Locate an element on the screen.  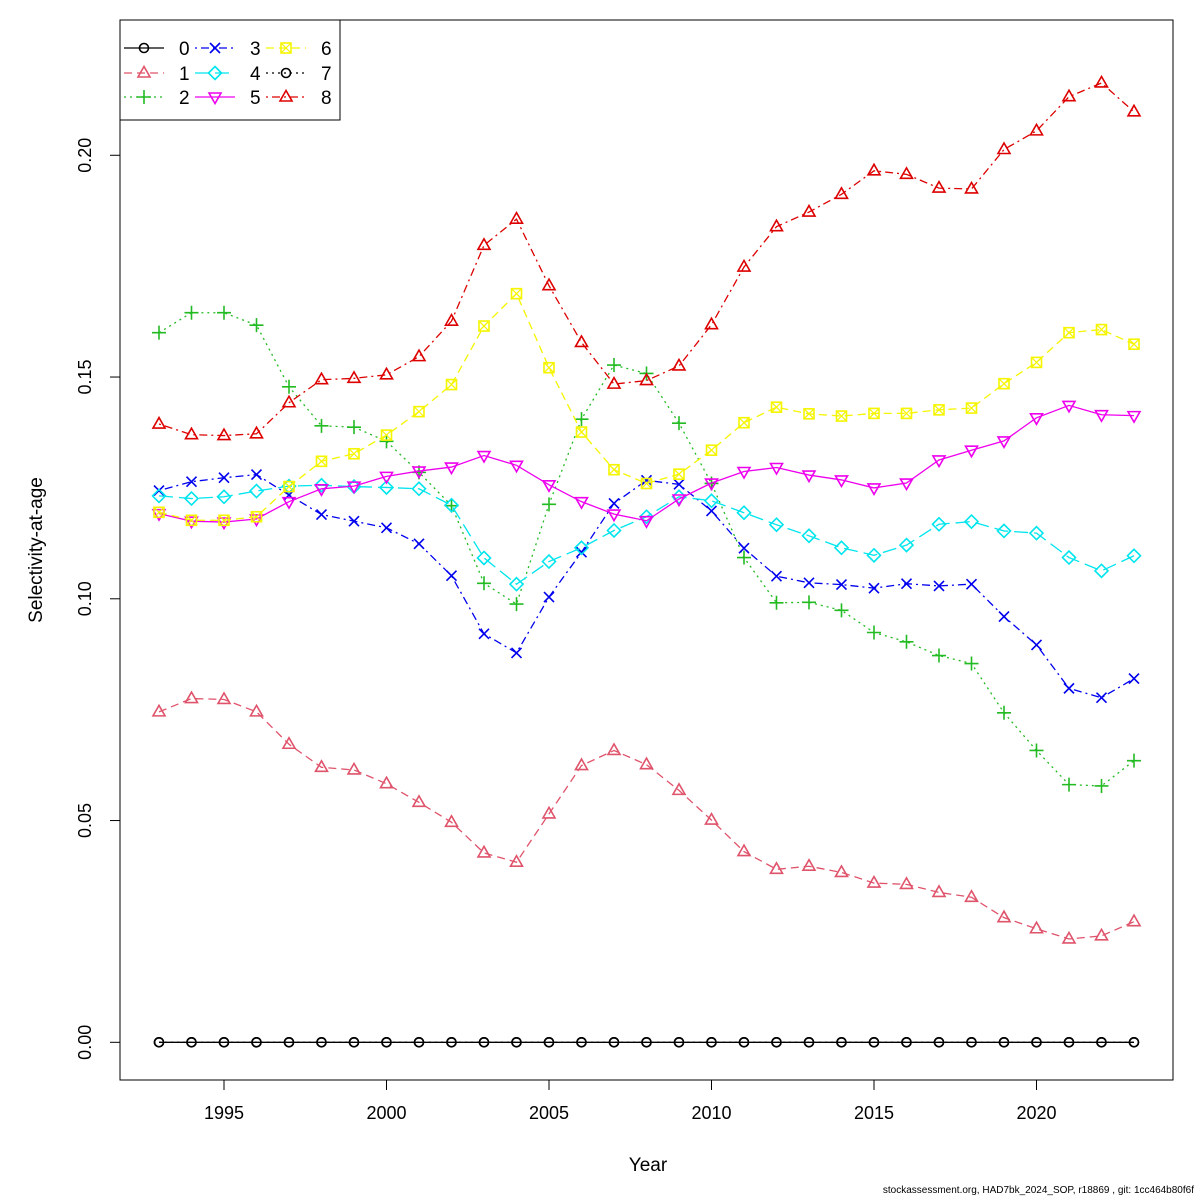
y-tick-label: 0.20 is located at coordinates (85, 155).